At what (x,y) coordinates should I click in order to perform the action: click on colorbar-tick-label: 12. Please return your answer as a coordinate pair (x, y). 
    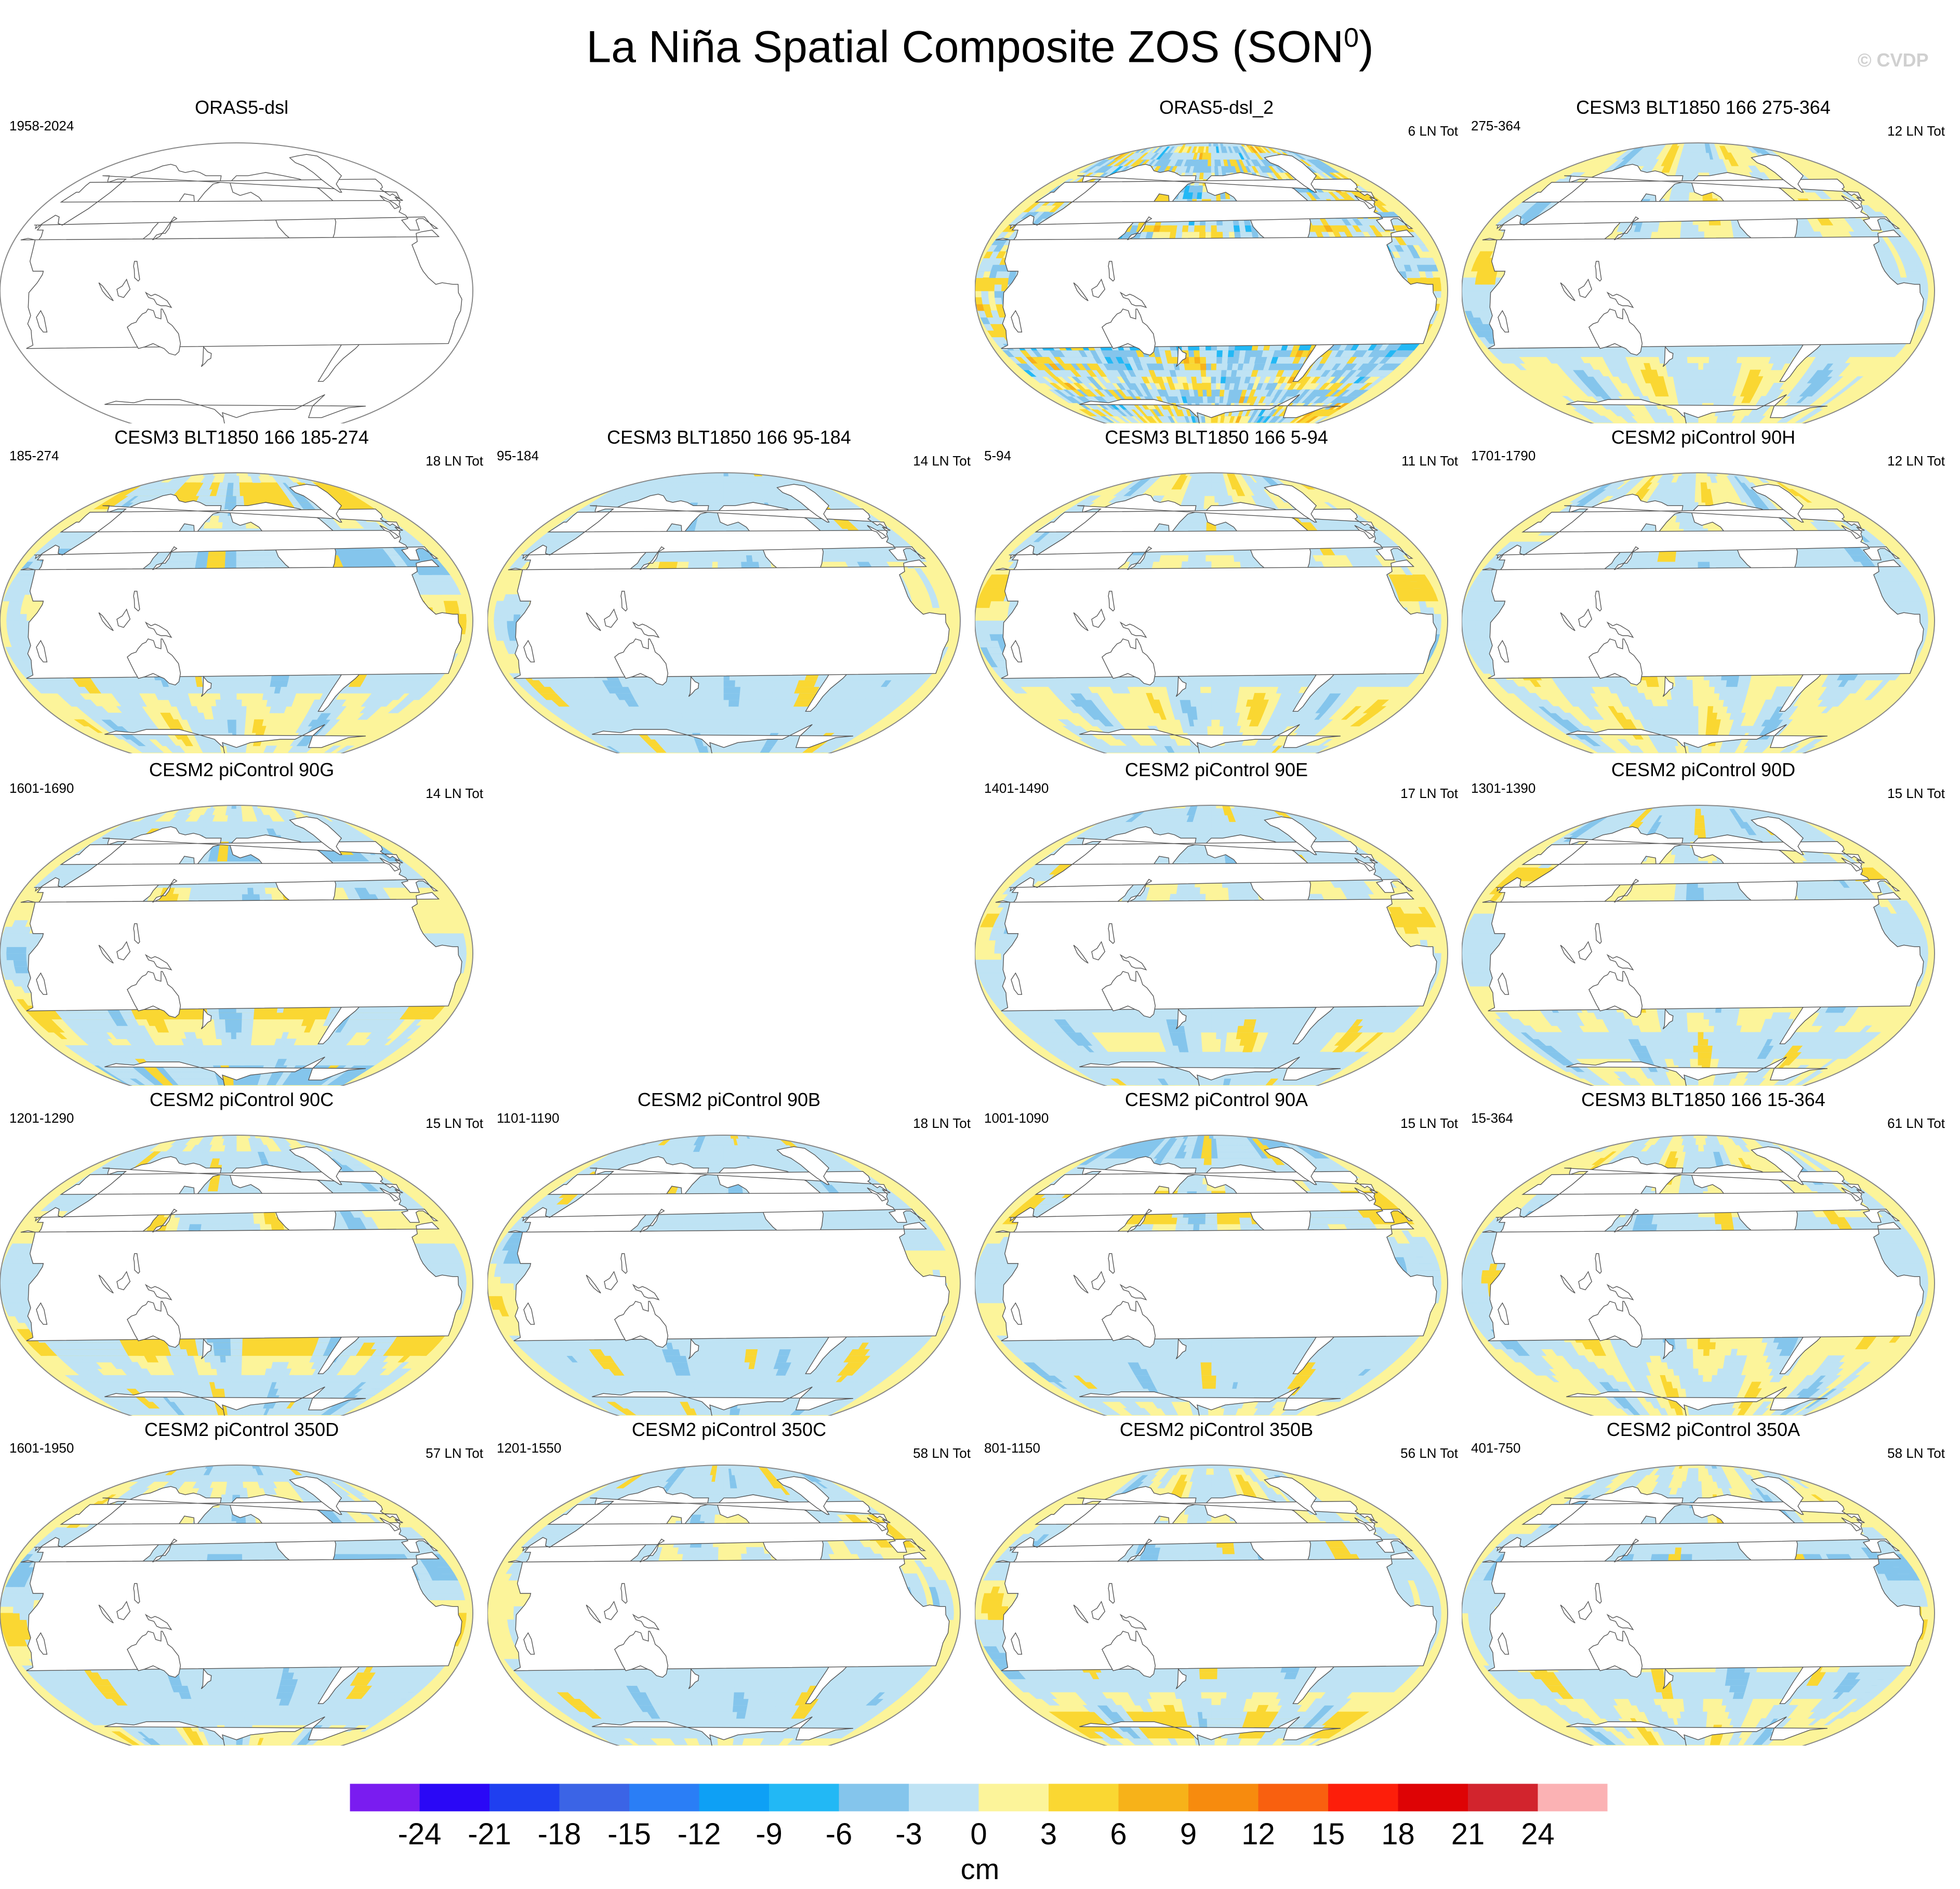
    Looking at the image, I should click on (1258, 1834).